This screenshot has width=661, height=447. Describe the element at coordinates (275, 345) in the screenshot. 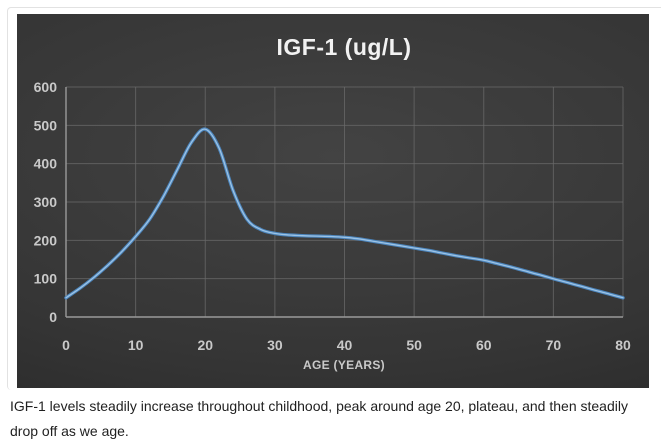

I see `x-tick-label: 30` at that location.